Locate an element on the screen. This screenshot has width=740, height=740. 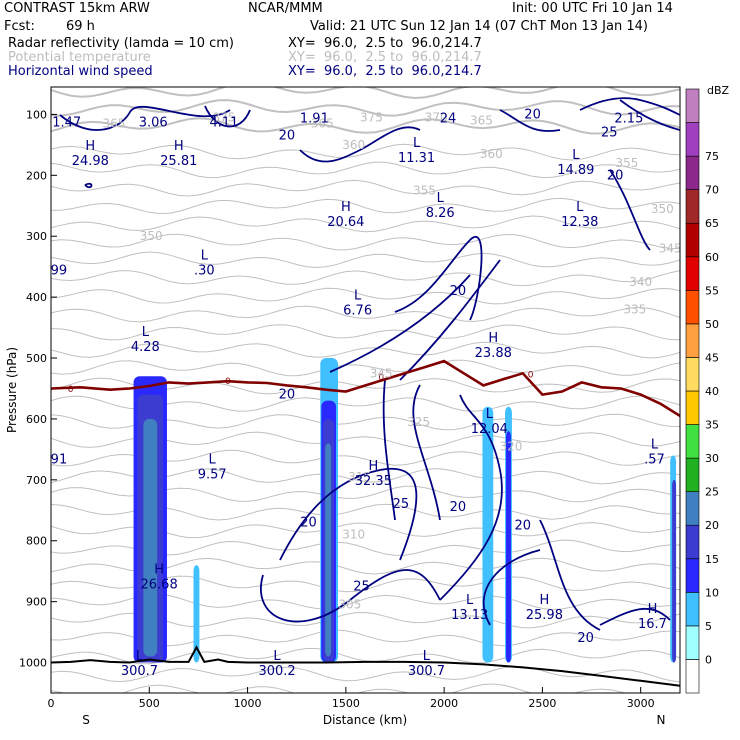
colorbar-level-label: 45 is located at coordinates (712, 357).